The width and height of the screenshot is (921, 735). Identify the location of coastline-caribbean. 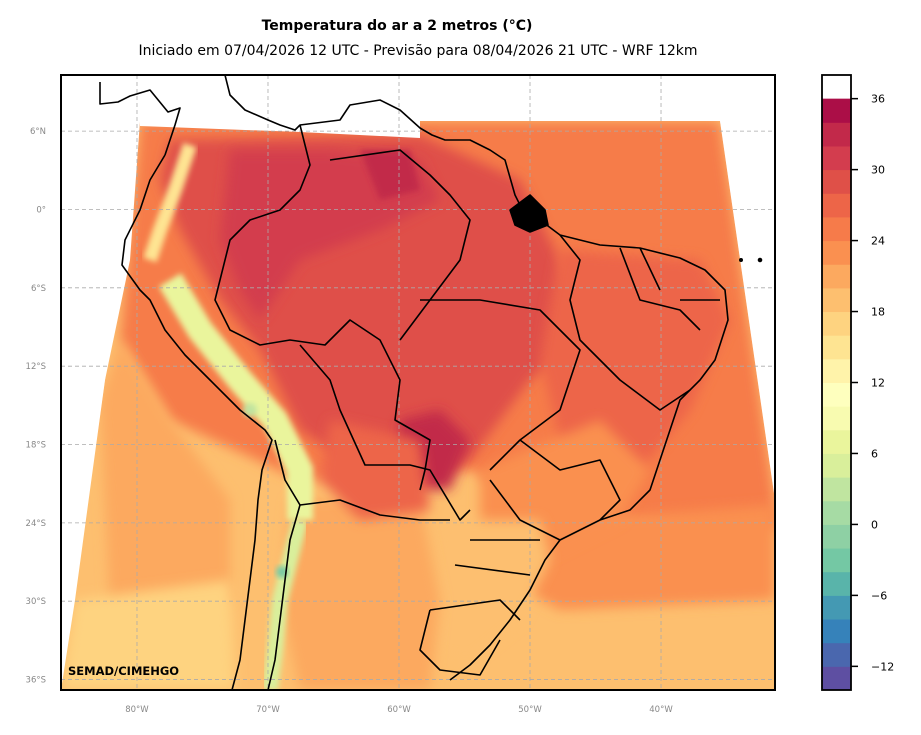
(372, 140).